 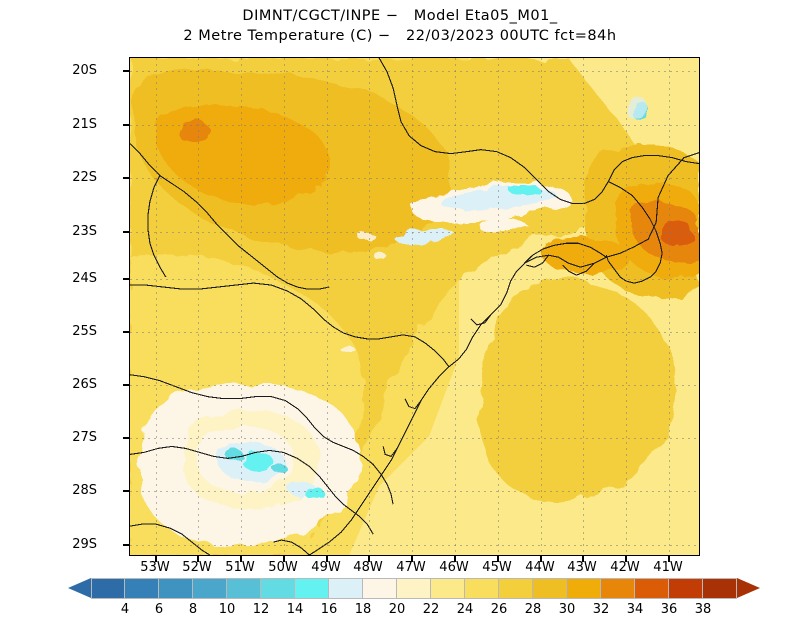 I want to click on title-line-1: DIMNT/CGCT/INPE − Model Eta05_M01_, so click(x=400, y=16).